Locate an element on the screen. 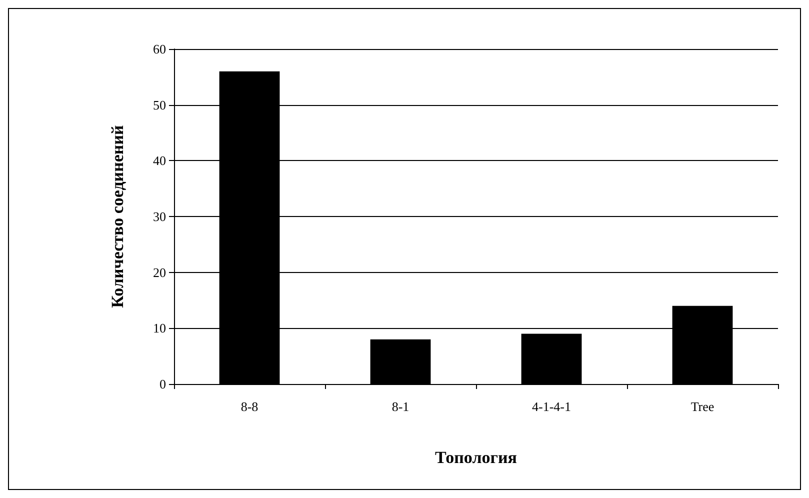 This screenshot has height=498, width=809. x-axis-title: Топология is located at coordinates (476, 457).